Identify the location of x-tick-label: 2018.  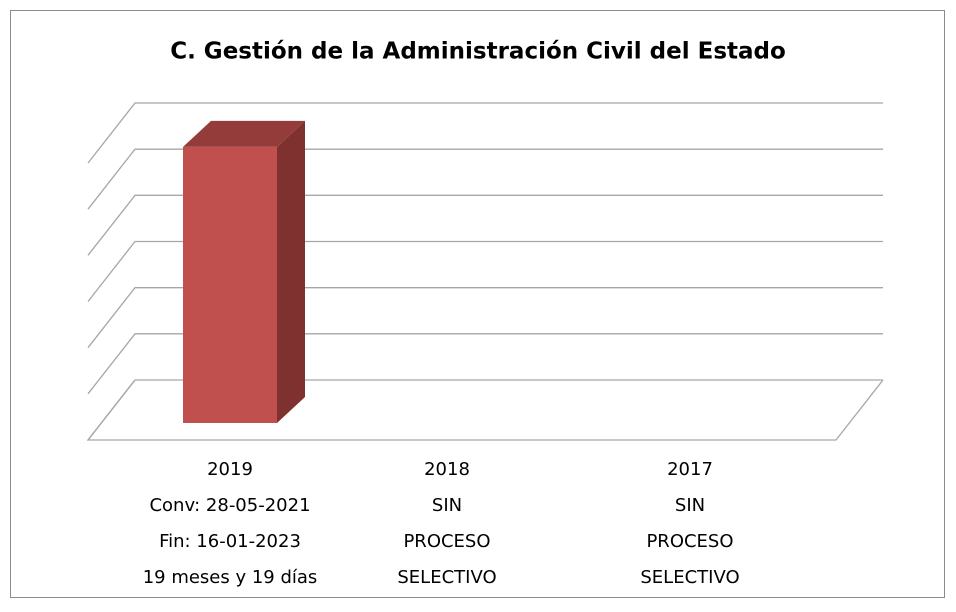
(447, 469).